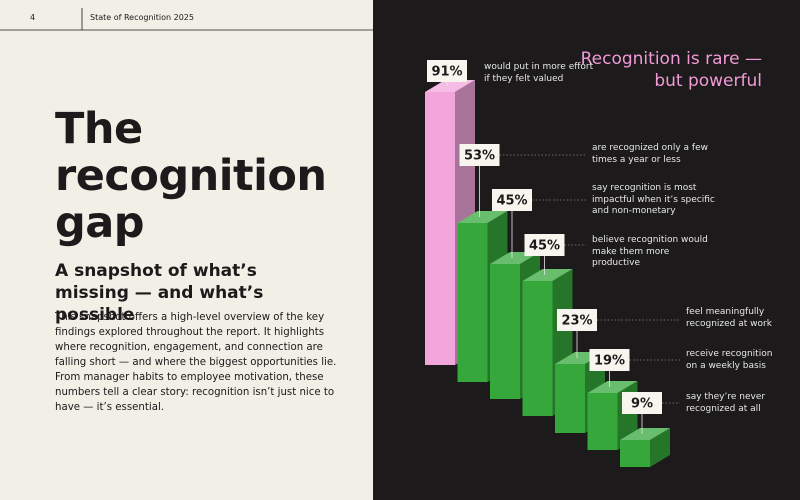  What do you see at coordinates (729, 360) in the screenshot?
I see `bar-description: receive recognition on a weekly basis` at bounding box center [729, 360].